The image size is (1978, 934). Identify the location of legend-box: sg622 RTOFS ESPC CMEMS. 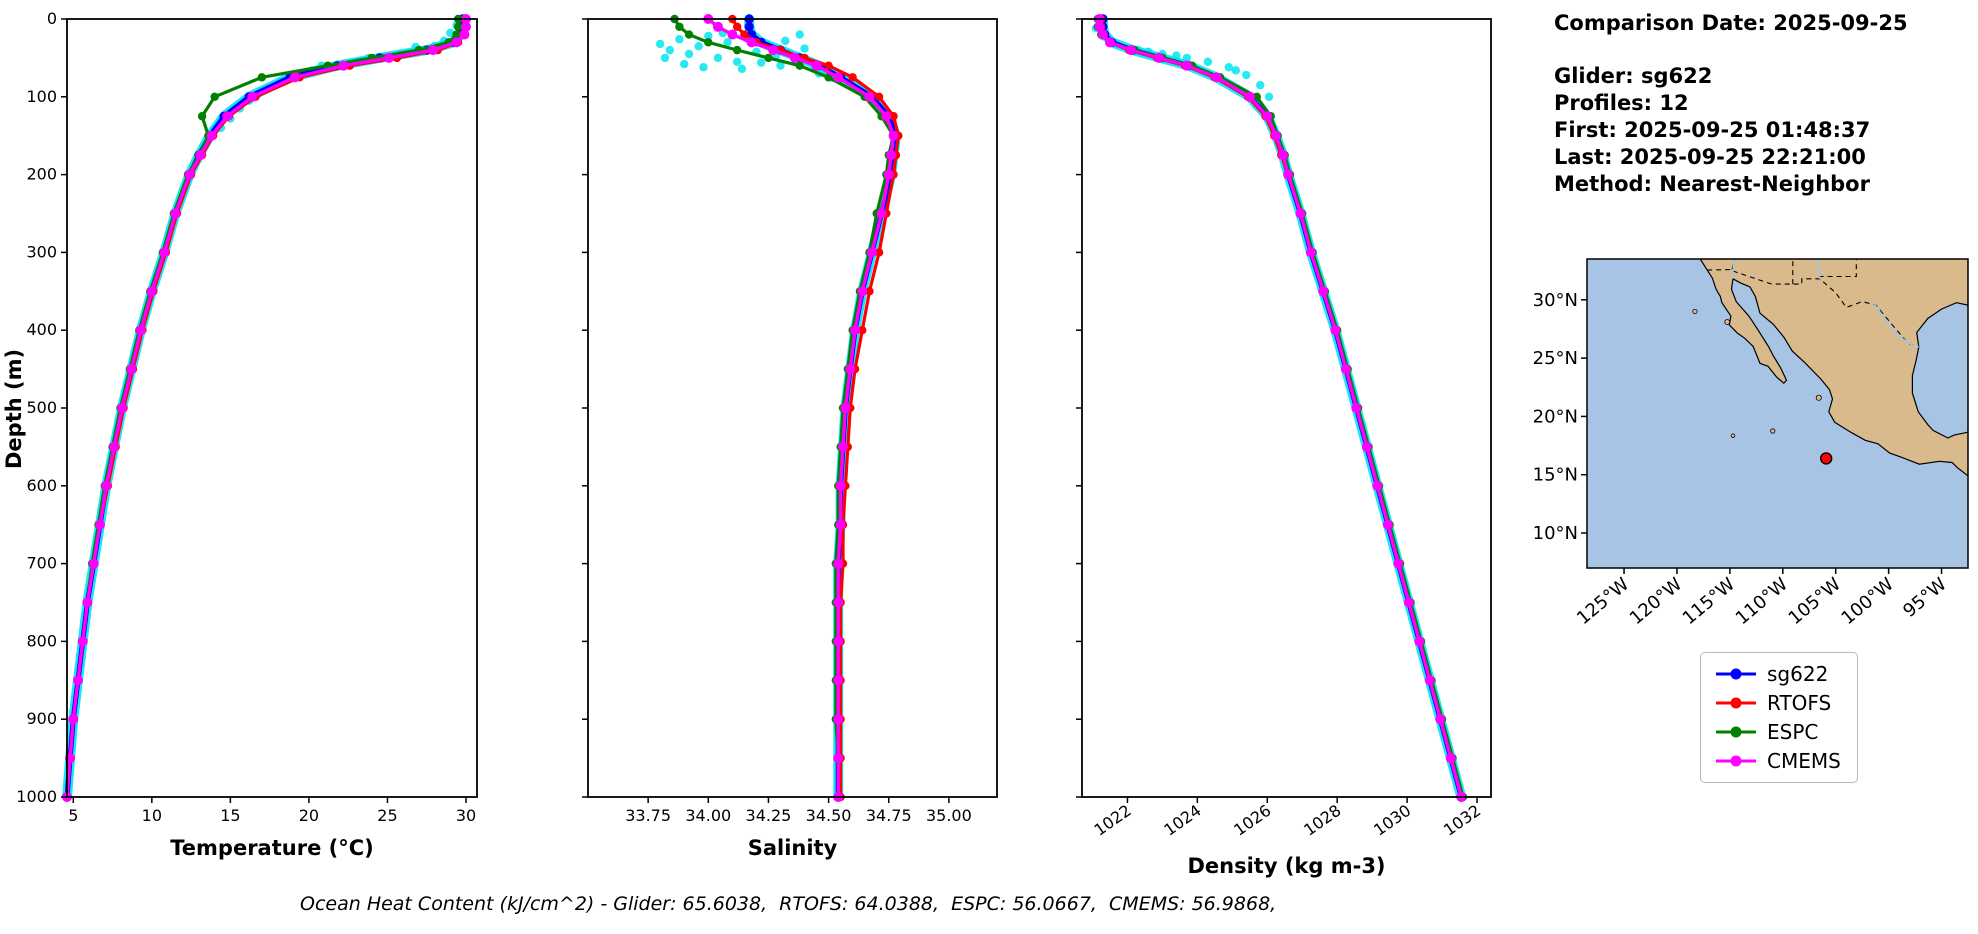
(1779, 717).